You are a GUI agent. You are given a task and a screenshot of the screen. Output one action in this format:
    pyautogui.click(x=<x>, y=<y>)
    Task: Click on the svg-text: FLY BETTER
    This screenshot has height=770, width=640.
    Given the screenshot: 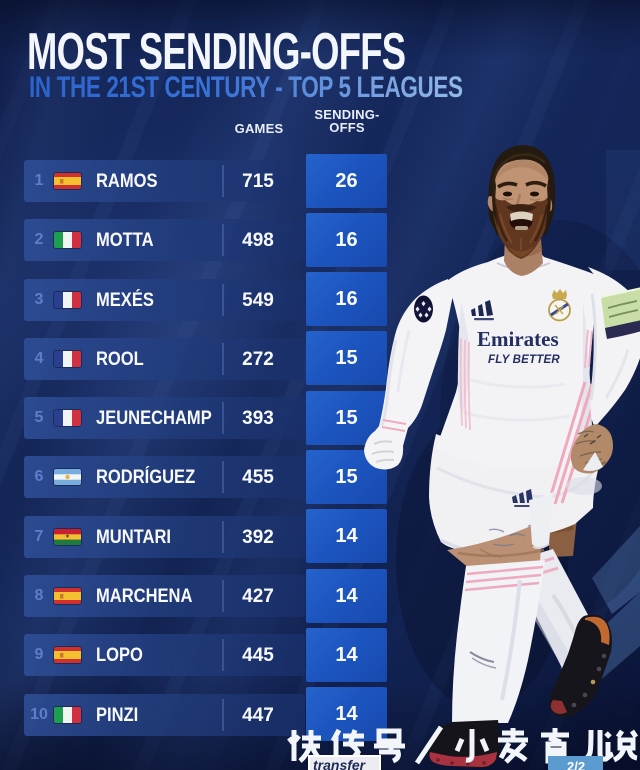 What is the action you would take?
    pyautogui.click(x=524, y=360)
    